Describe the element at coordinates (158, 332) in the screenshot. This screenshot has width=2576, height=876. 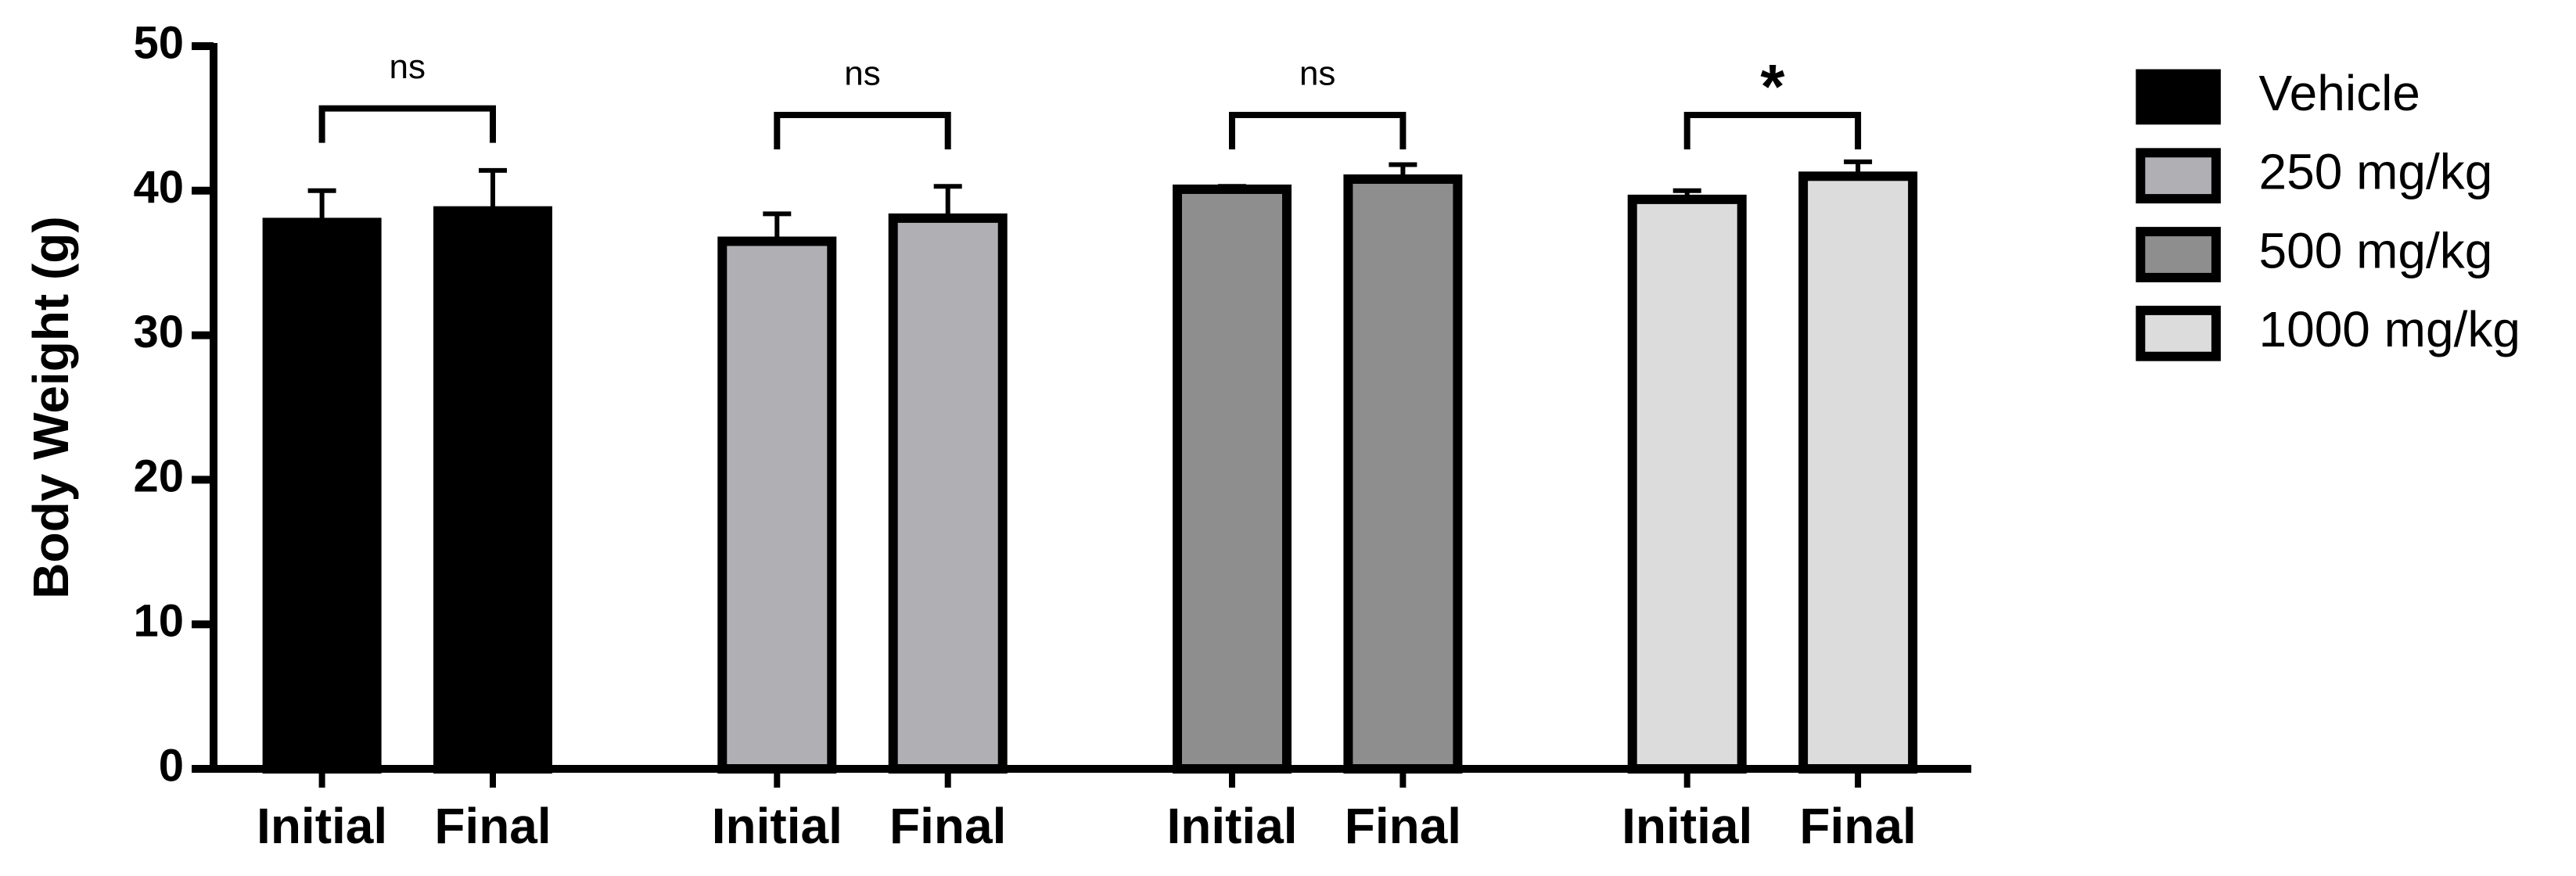
I see `y-tick-label: 30` at that location.